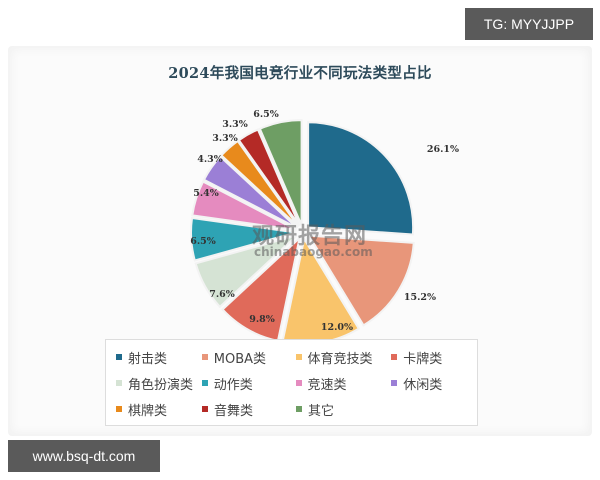 This screenshot has width=600, height=480. I want to click on slice-label: 12.0%, so click(337, 327).